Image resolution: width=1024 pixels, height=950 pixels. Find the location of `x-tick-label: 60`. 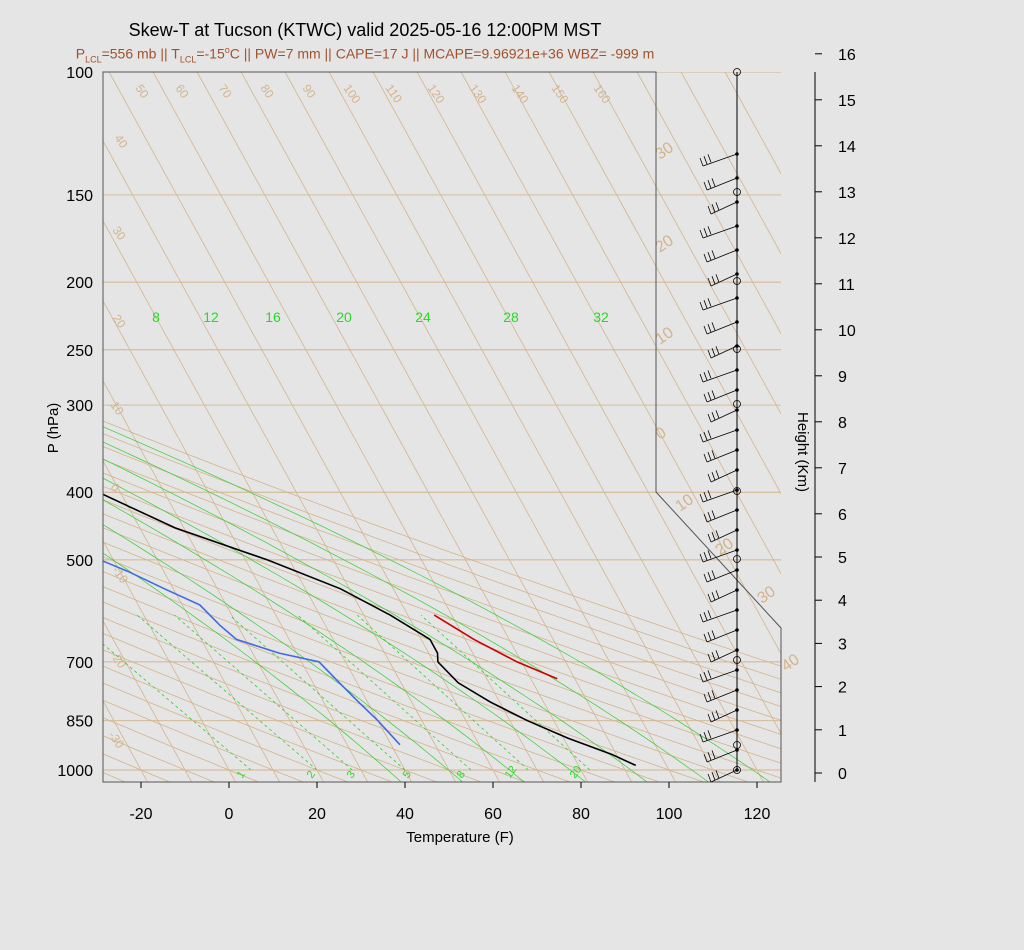

x-tick-label: 60 is located at coordinates (493, 814).